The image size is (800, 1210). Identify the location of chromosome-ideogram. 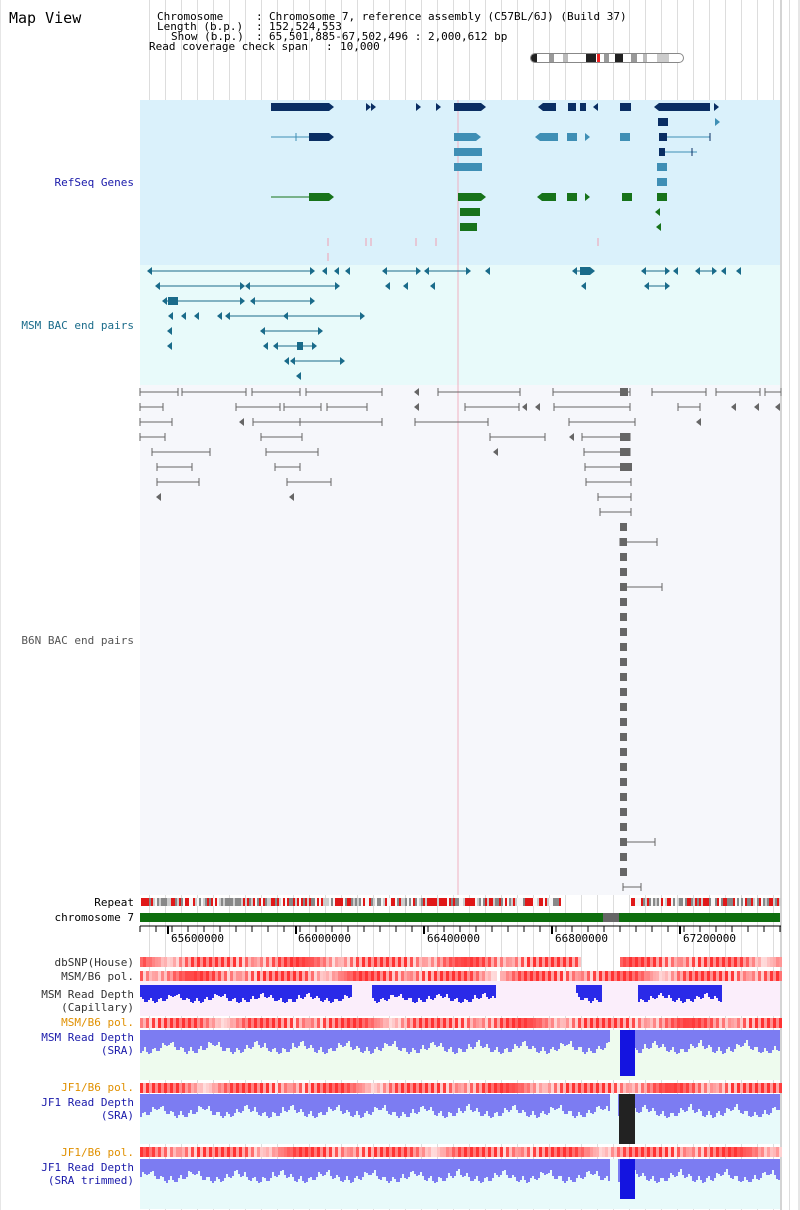
(607, 58).